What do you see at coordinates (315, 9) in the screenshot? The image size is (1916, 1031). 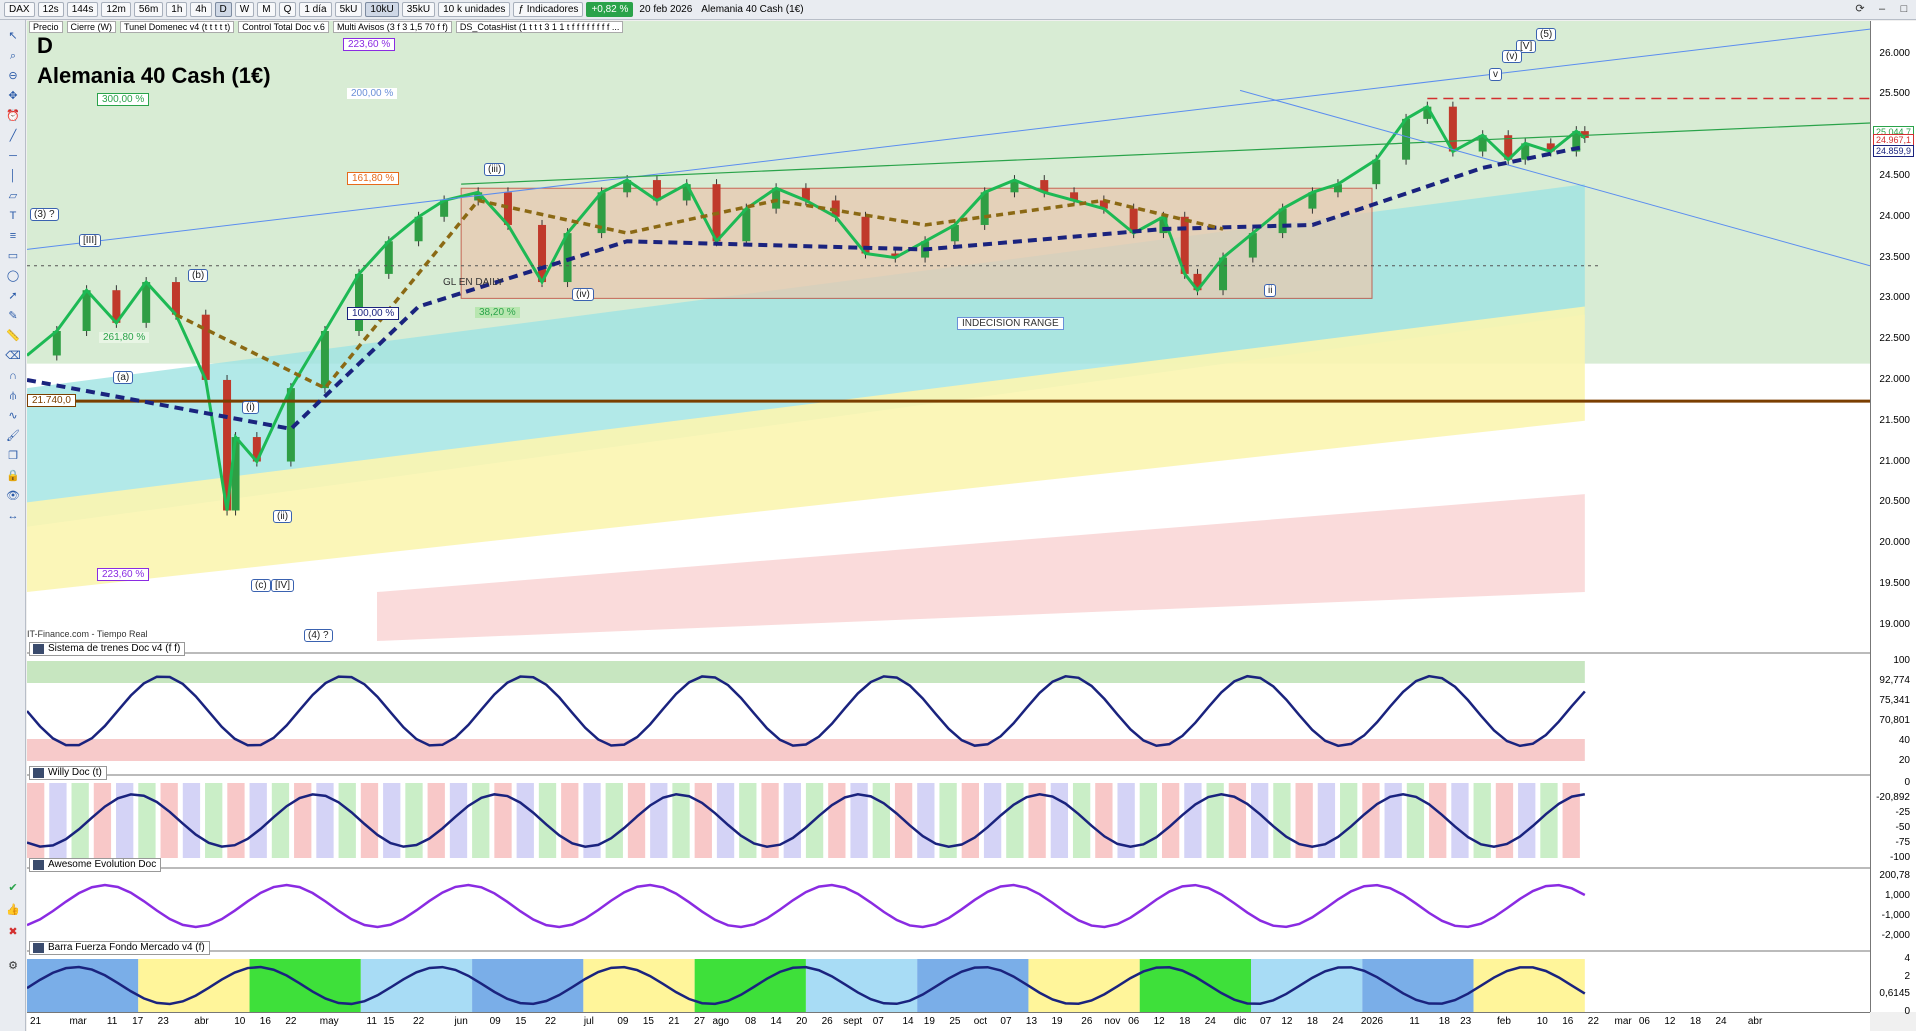 I see `period-selector: 1 día` at bounding box center [315, 9].